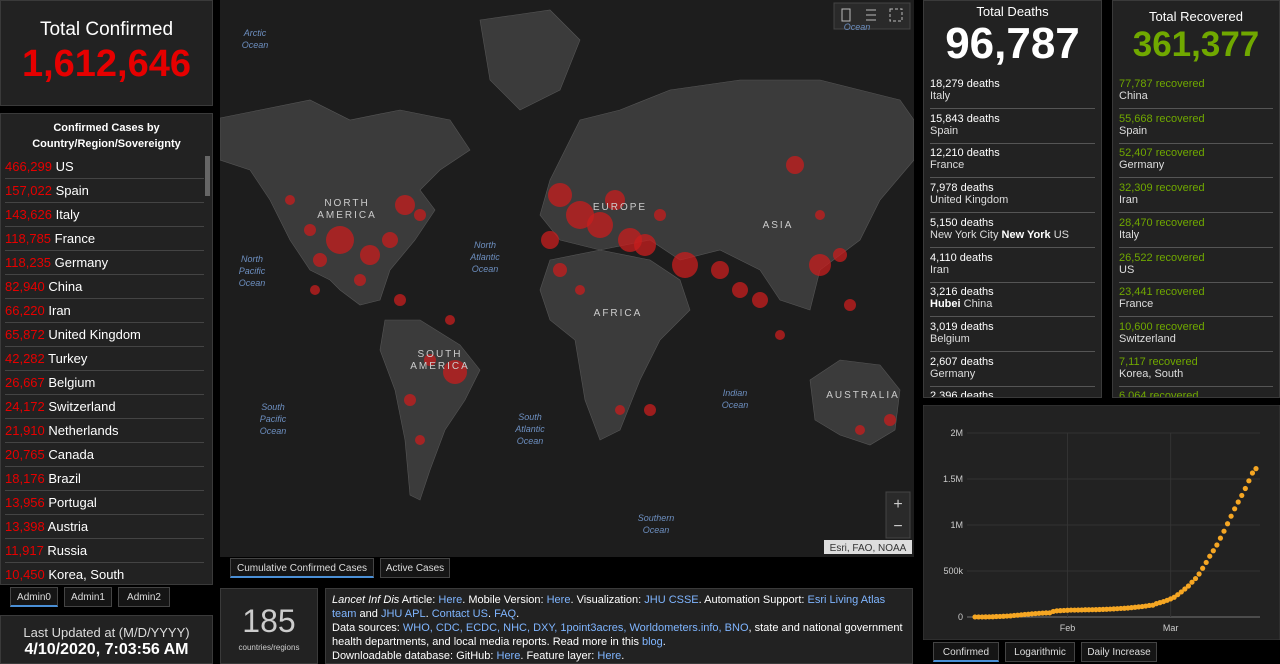  Describe the element at coordinates (1012, 258) in the screenshot. I see `deaths-count-line: 4,110 deaths` at that location.